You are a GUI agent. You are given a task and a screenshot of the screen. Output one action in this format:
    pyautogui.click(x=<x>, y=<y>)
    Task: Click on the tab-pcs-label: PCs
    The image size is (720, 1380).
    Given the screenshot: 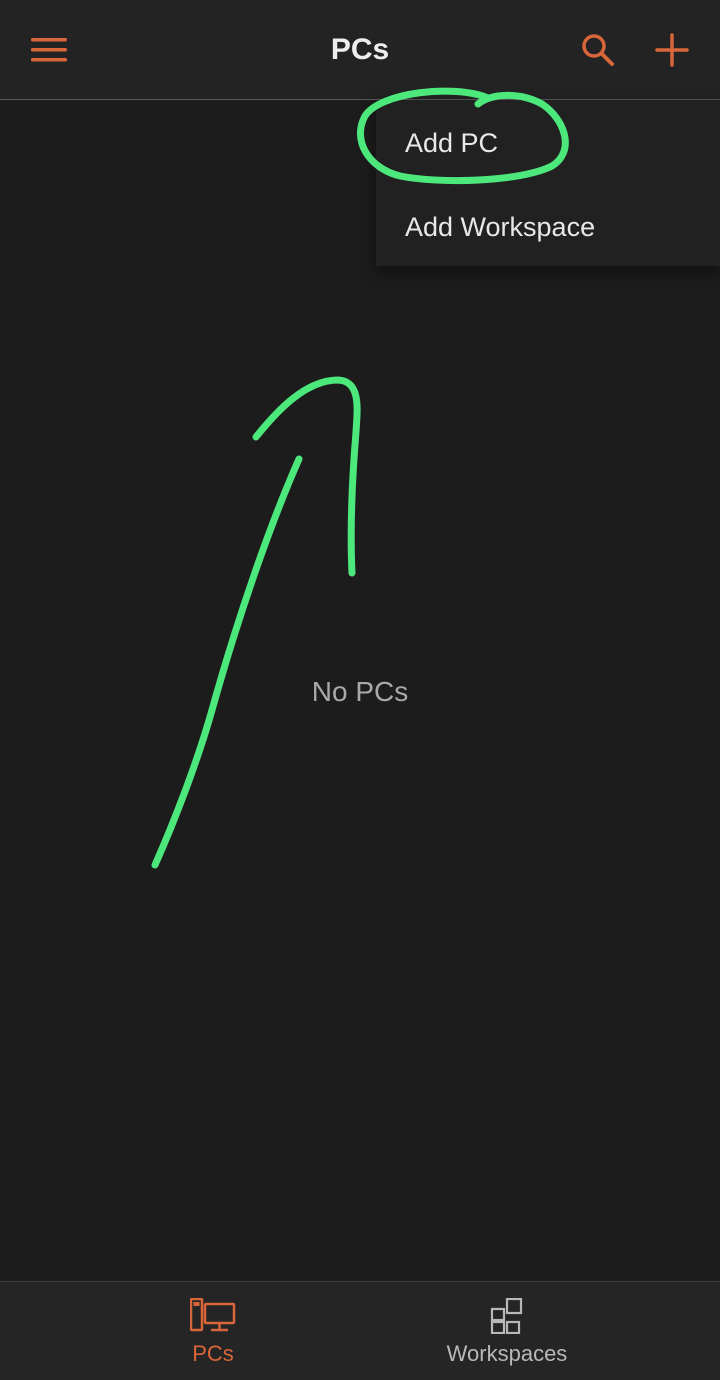 What is the action you would take?
    pyautogui.click(x=213, y=1353)
    